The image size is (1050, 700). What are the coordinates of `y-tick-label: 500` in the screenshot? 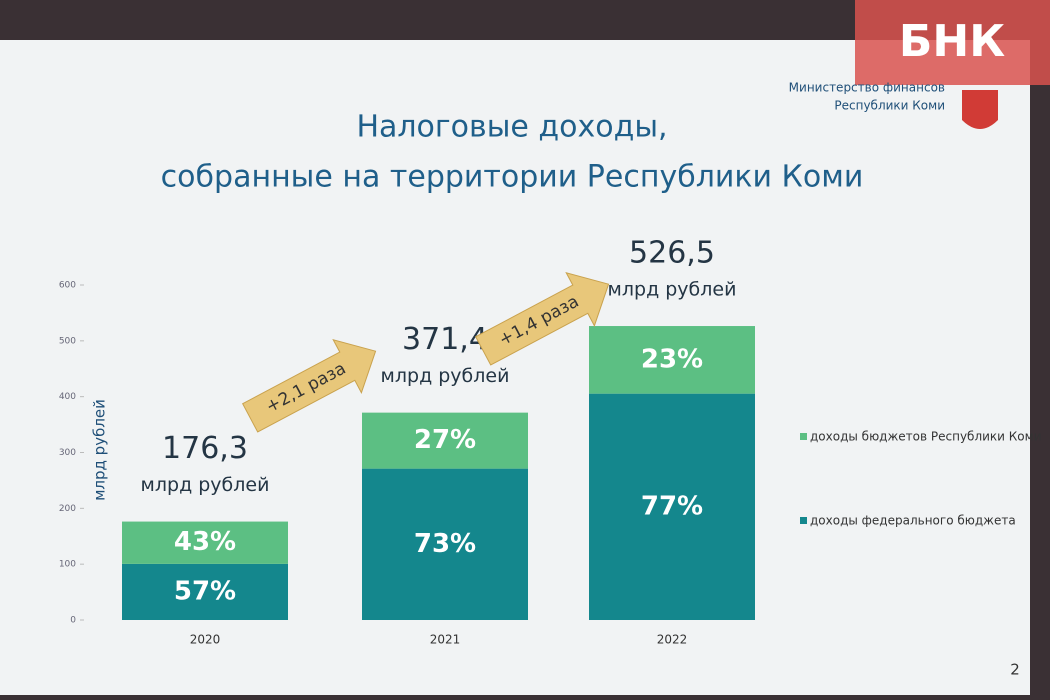 It's located at (67, 341).